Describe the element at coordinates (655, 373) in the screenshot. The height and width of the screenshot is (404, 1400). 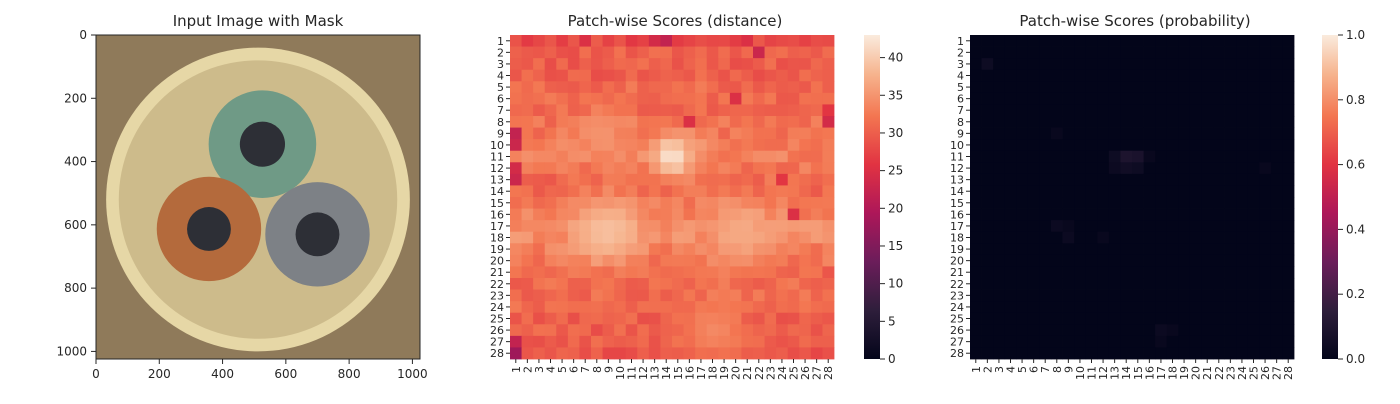
I see `x-tick-label: 13` at that location.